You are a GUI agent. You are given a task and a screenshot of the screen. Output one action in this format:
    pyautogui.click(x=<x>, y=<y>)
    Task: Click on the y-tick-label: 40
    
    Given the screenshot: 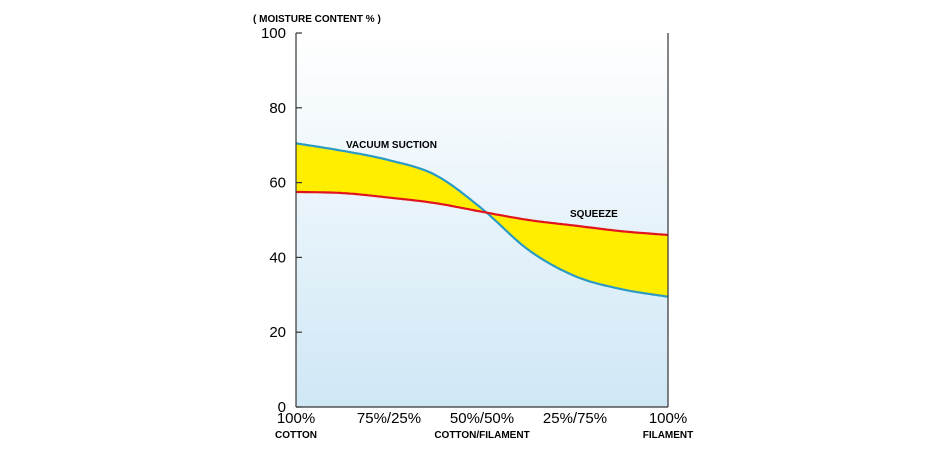 What is the action you would take?
    pyautogui.click(x=277, y=257)
    